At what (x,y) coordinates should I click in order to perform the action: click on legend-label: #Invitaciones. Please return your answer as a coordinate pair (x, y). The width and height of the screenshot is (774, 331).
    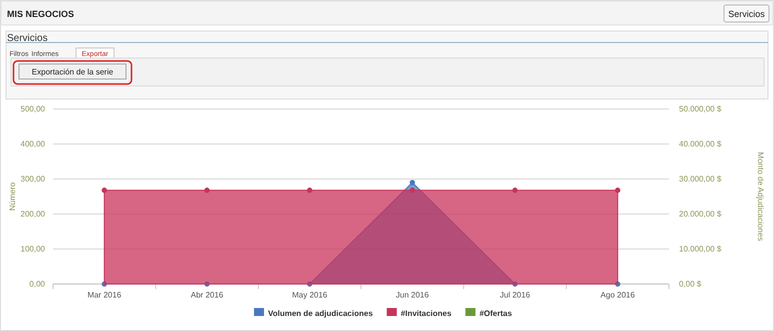
    Looking at the image, I should click on (426, 313).